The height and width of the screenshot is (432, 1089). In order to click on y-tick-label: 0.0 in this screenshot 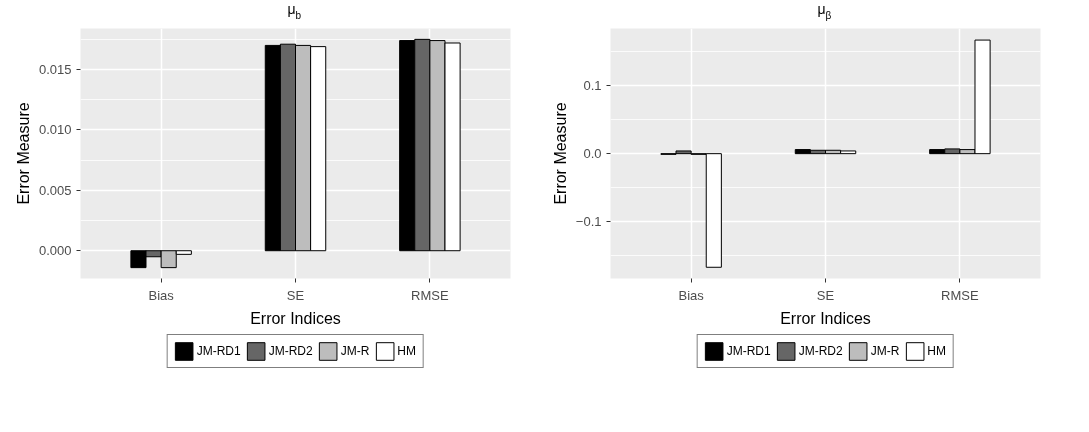, I will do `click(592, 154)`.